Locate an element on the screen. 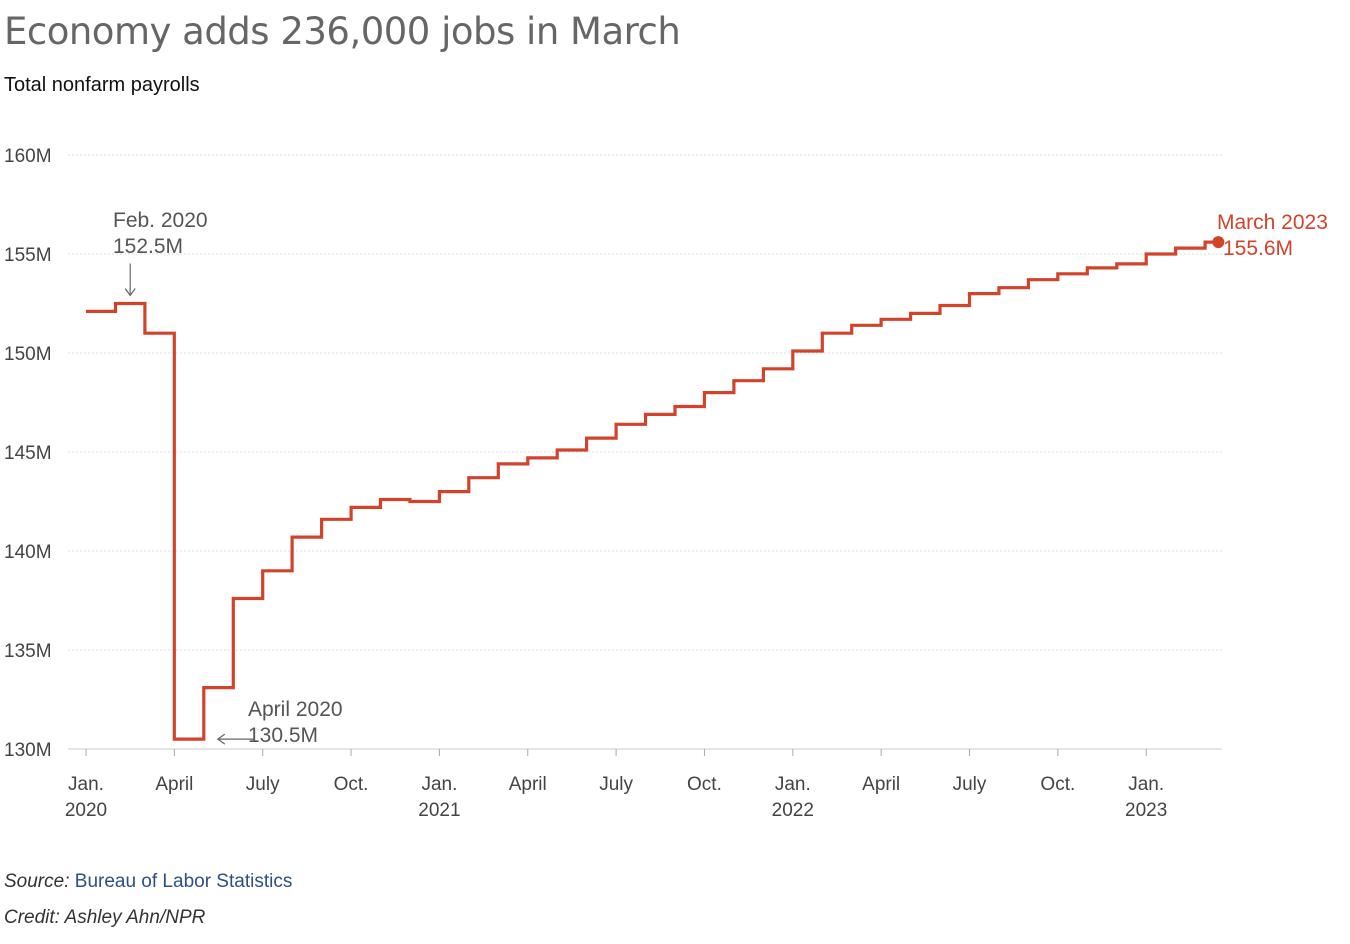 The width and height of the screenshot is (1350, 944). annotation-march-2023-label: March 2023 is located at coordinates (1272, 222).